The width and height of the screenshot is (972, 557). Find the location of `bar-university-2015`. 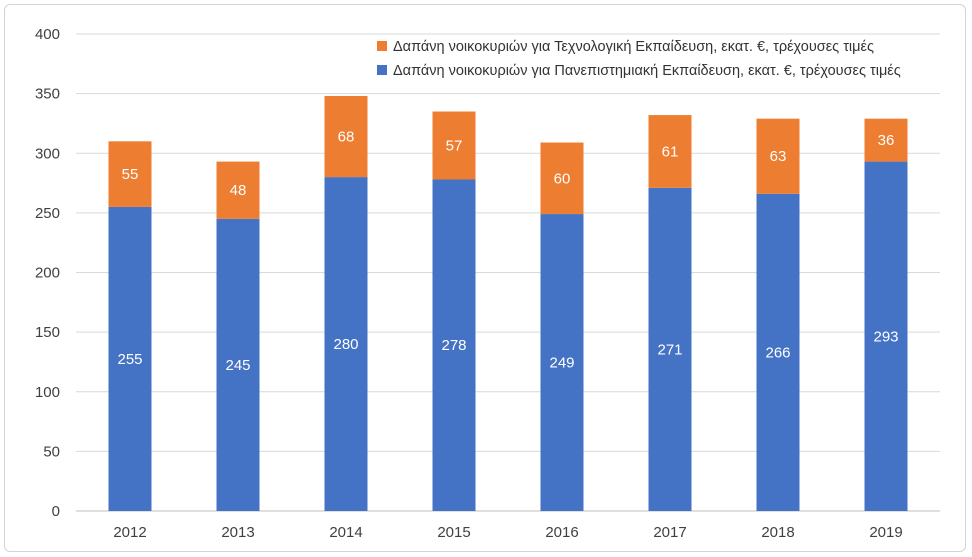

bar-university-2015 is located at coordinates (454, 345).